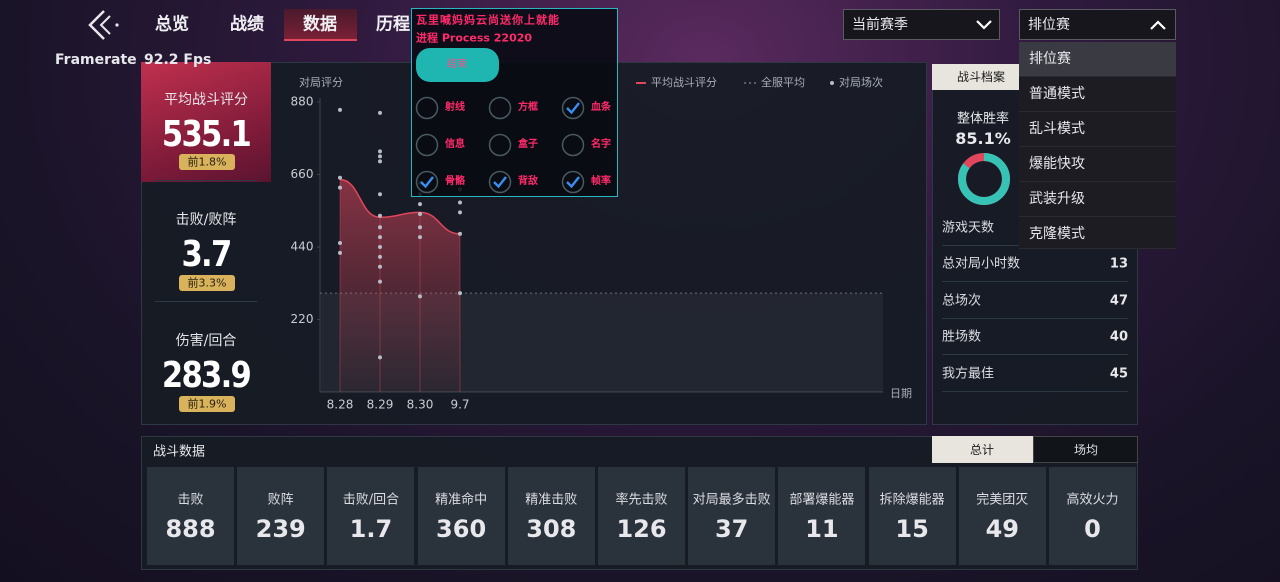 The image size is (1280, 582). I want to click on nav-tab: 战绩, so click(247, 24).